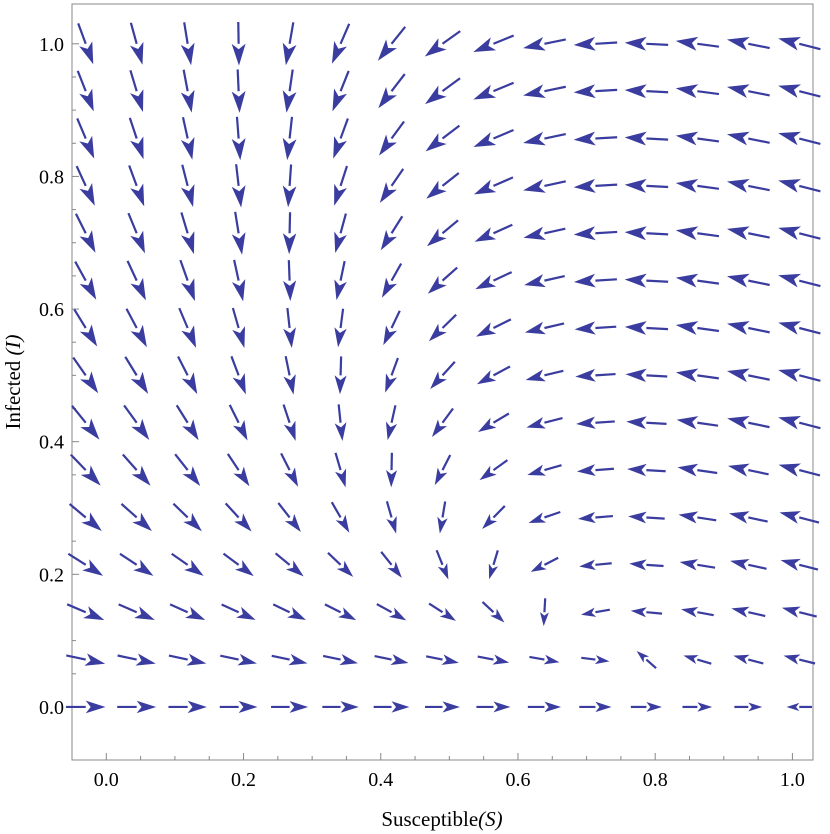 This screenshot has height=834, width=830. Describe the element at coordinates (243, 780) in the screenshot. I see `x-tick-label: 0.2` at that location.